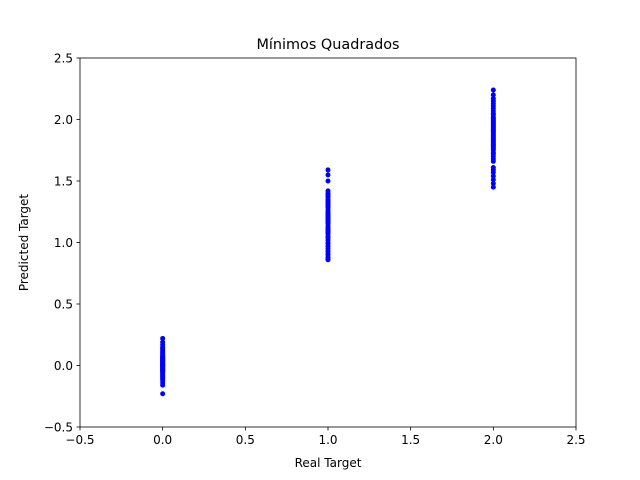 The image size is (640, 480). What do you see at coordinates (63, 181) in the screenshot?
I see `y-tick-label: 1.5` at bounding box center [63, 181].